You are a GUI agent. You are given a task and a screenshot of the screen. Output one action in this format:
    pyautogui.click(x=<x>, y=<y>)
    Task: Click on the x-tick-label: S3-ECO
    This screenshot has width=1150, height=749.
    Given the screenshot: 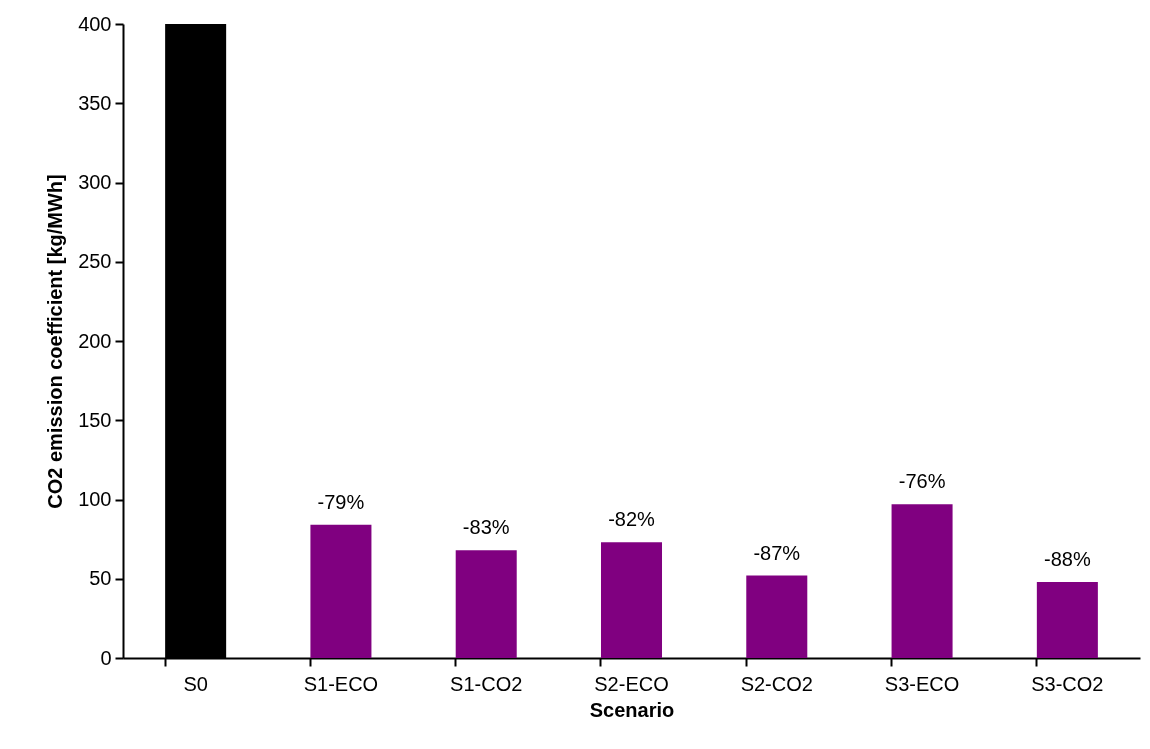 What is the action you would take?
    pyautogui.click(x=922, y=683)
    